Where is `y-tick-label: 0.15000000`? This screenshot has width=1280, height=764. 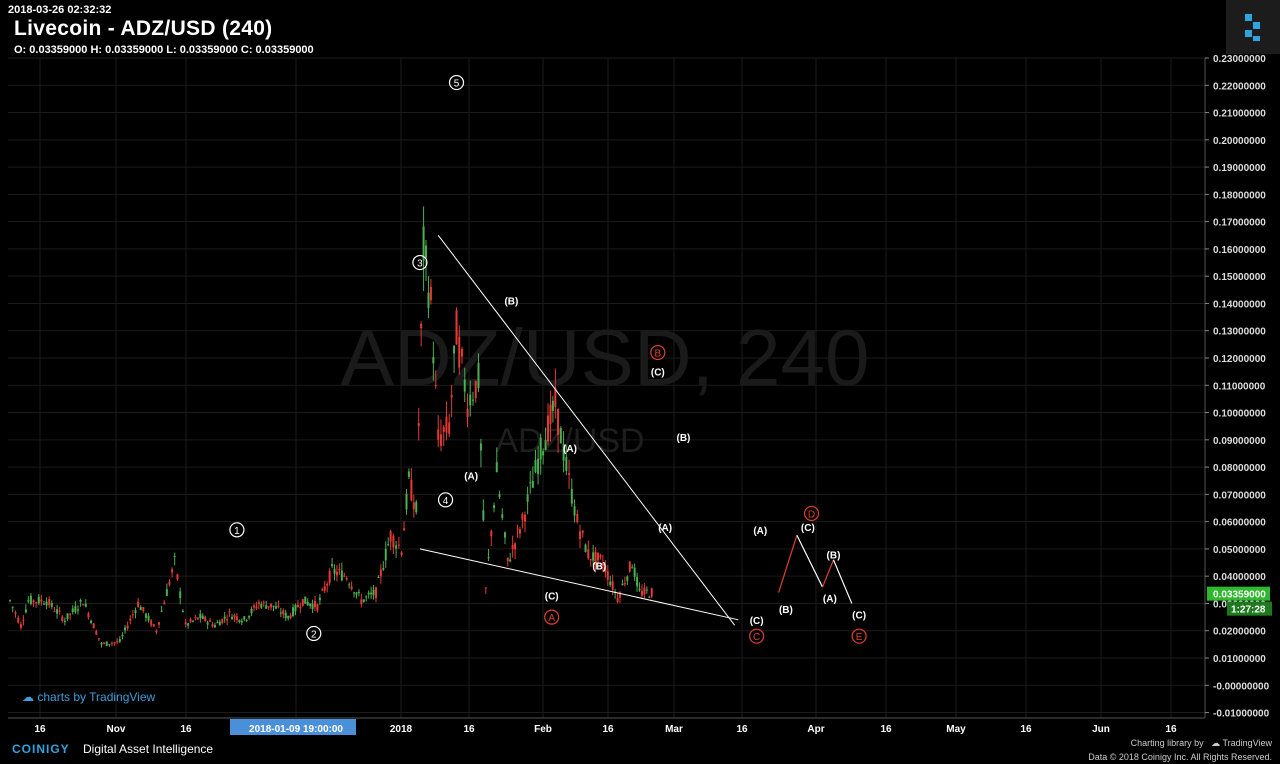
y-tick-label: 0.15000000 is located at coordinates (1239, 277).